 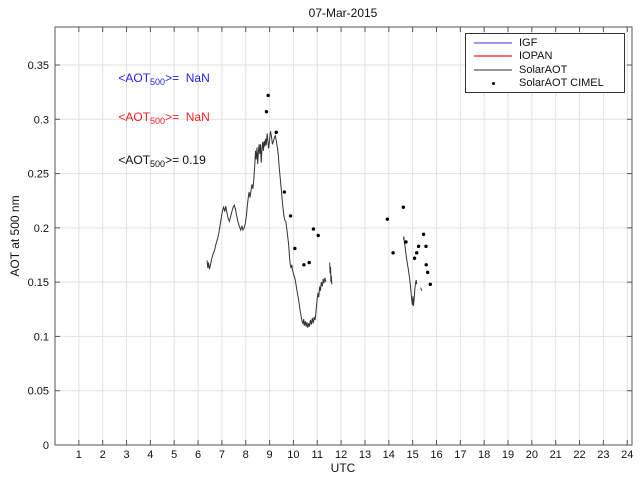 I want to click on svg-text: 17, so click(x=460, y=455).